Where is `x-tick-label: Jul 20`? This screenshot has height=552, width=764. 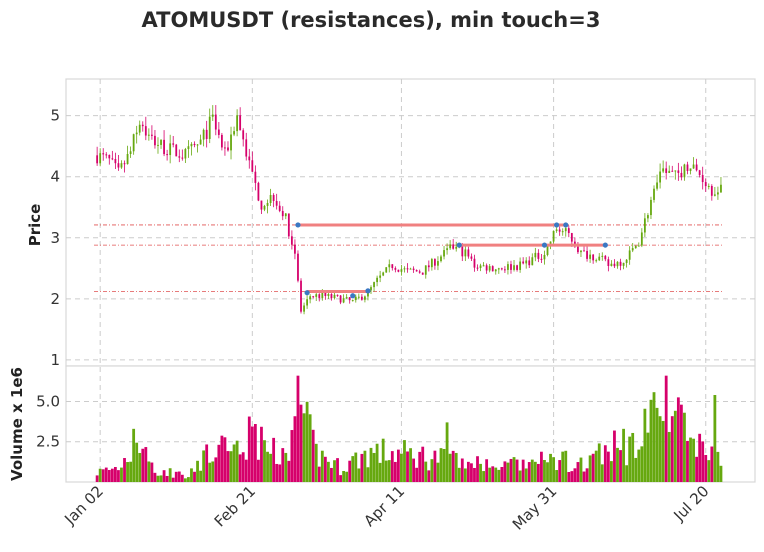
x-tick-label: Jul 20 is located at coordinates (690, 503).